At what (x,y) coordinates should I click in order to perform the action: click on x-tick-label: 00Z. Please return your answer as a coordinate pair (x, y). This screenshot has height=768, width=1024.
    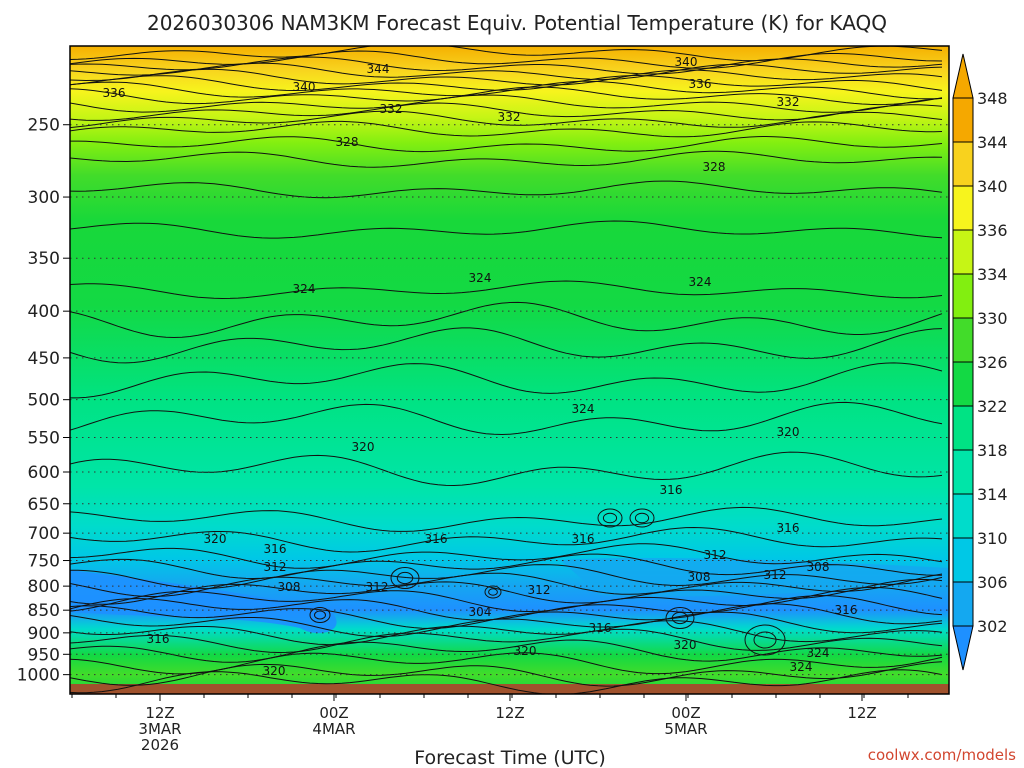
    Looking at the image, I should click on (685, 713).